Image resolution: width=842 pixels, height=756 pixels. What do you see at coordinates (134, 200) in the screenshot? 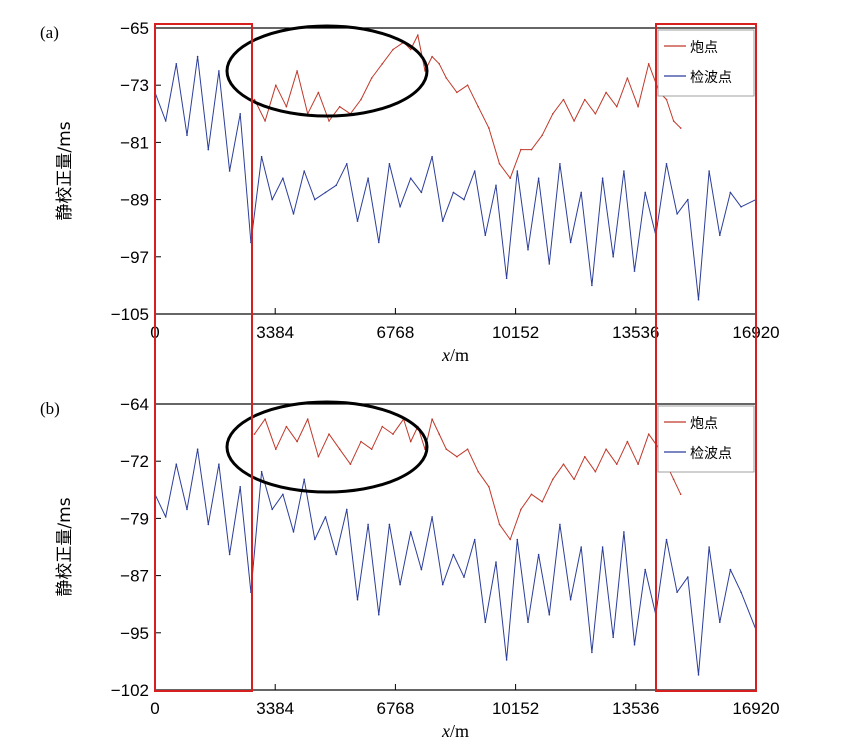
I see `y-tick-label: −89` at bounding box center [134, 200].